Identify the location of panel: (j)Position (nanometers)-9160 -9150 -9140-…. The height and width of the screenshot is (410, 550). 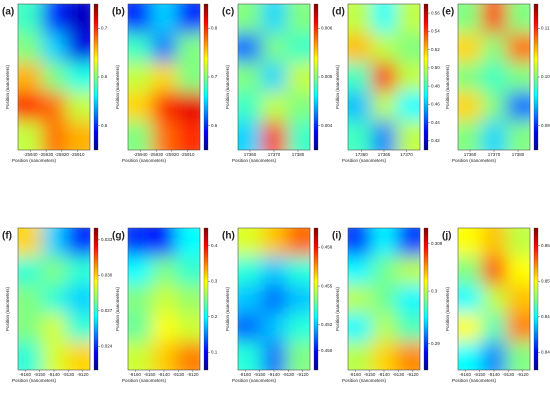
(496, 305).